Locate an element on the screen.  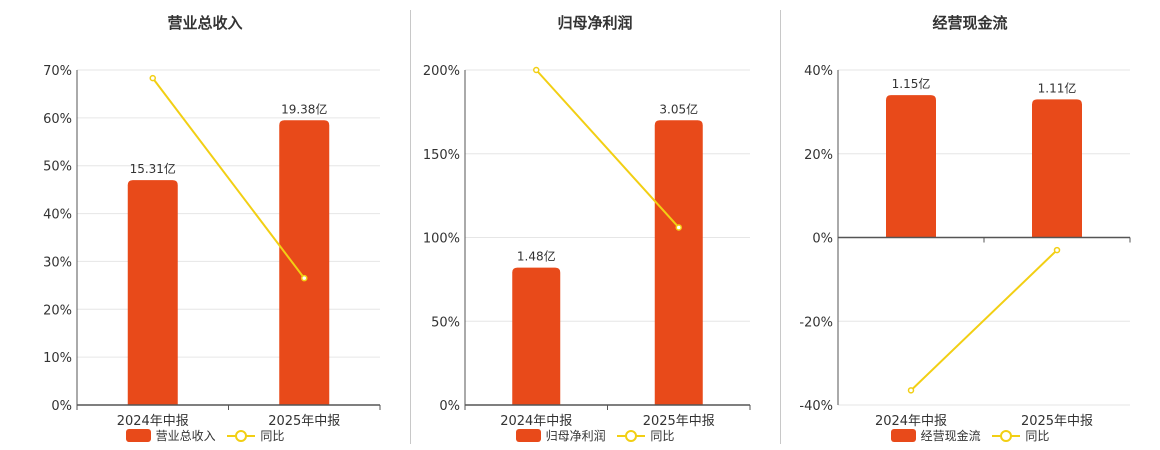
legend-bar-label: 经营现金流 is located at coordinates (950, 436).